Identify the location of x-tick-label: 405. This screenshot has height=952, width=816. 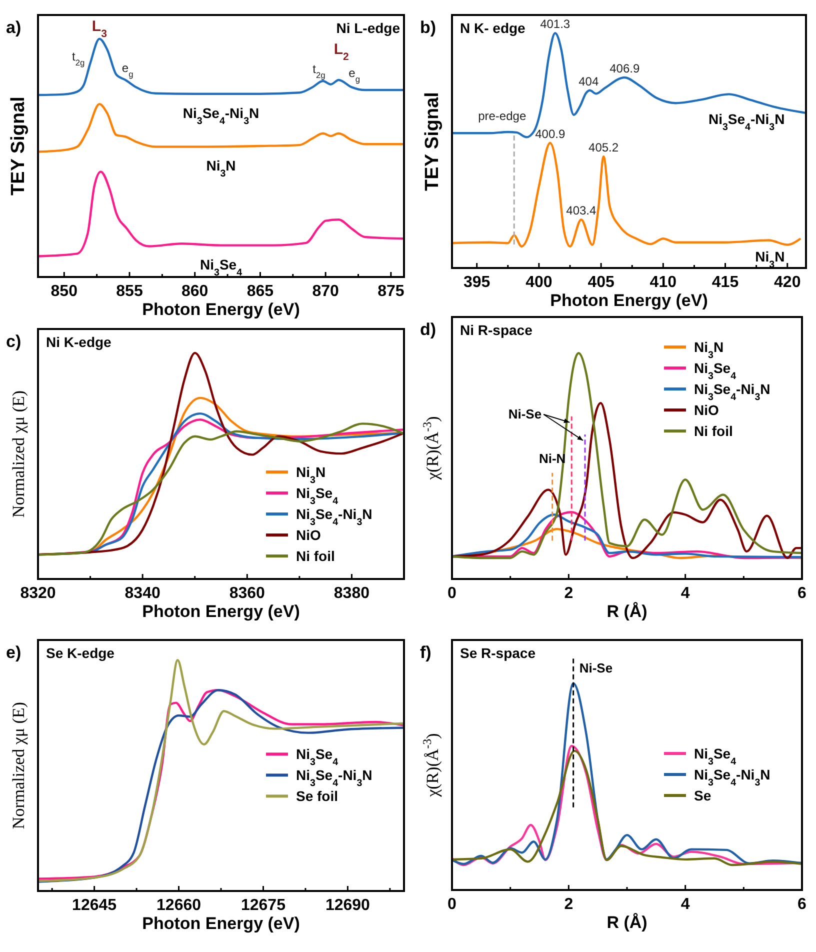
(601, 282).